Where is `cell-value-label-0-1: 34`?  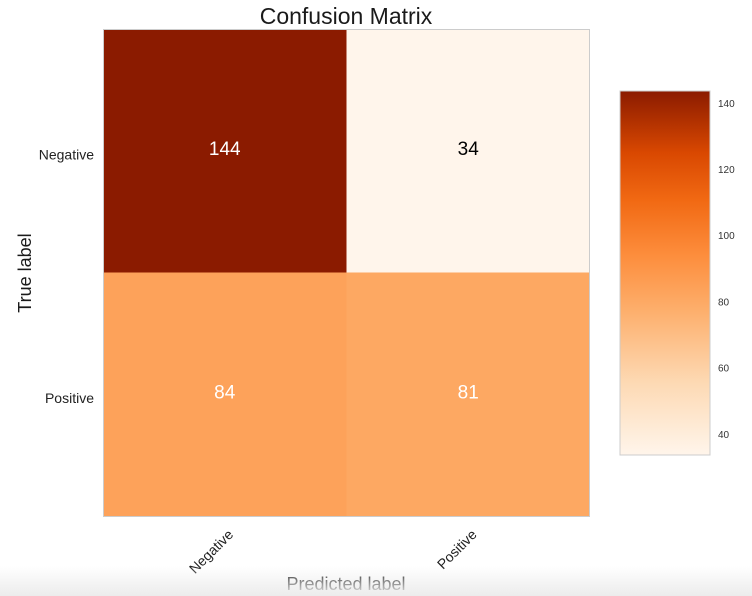 cell-value-label-0-1: 34 is located at coordinates (469, 149).